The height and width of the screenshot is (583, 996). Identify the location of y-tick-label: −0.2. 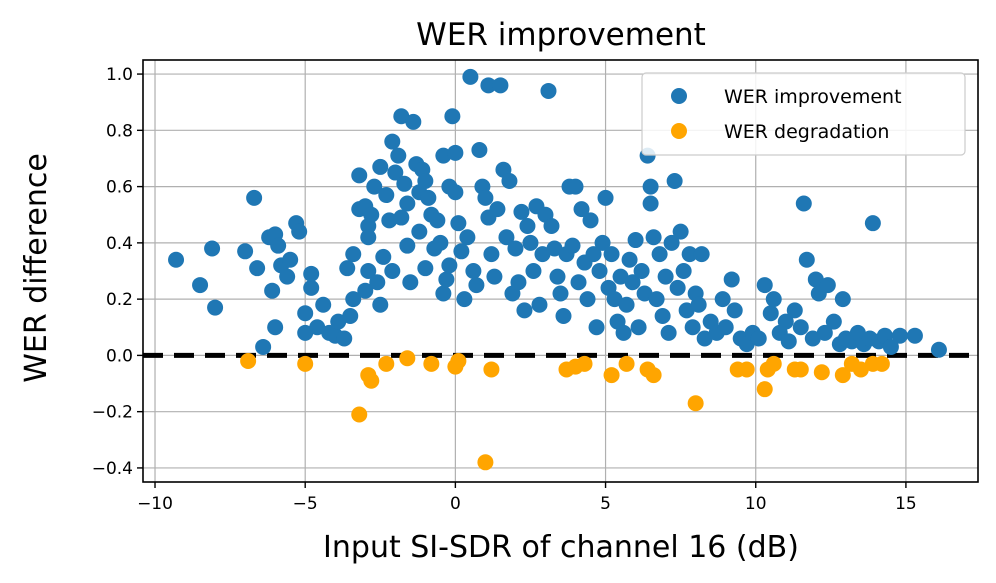
(112, 413).